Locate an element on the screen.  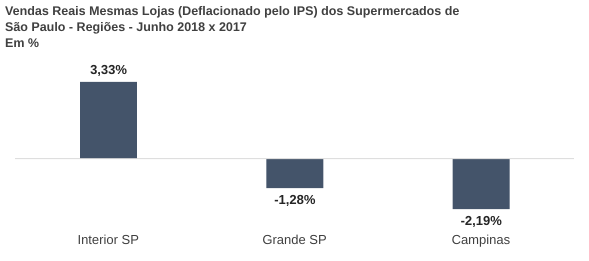
x-tick-label: Campinas is located at coordinates (481, 240).